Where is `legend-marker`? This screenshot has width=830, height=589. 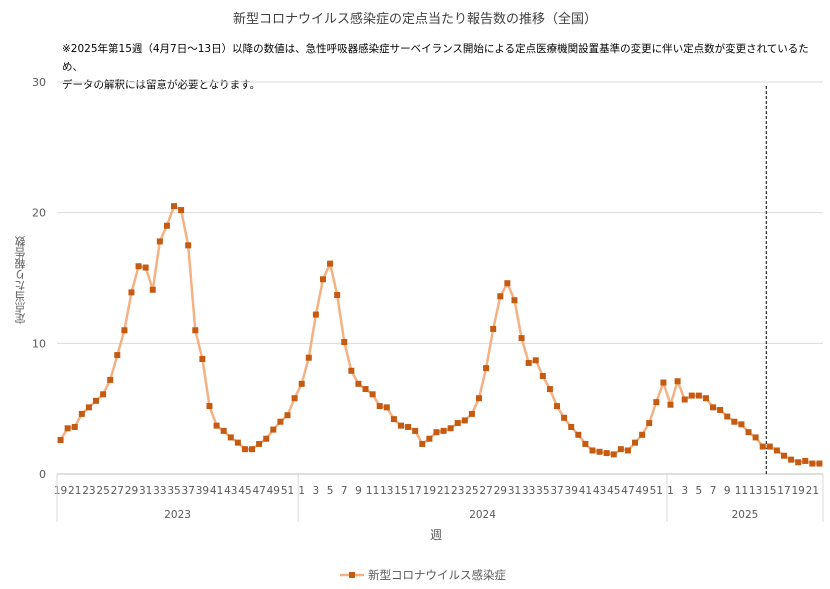
legend-marker is located at coordinates (352, 575).